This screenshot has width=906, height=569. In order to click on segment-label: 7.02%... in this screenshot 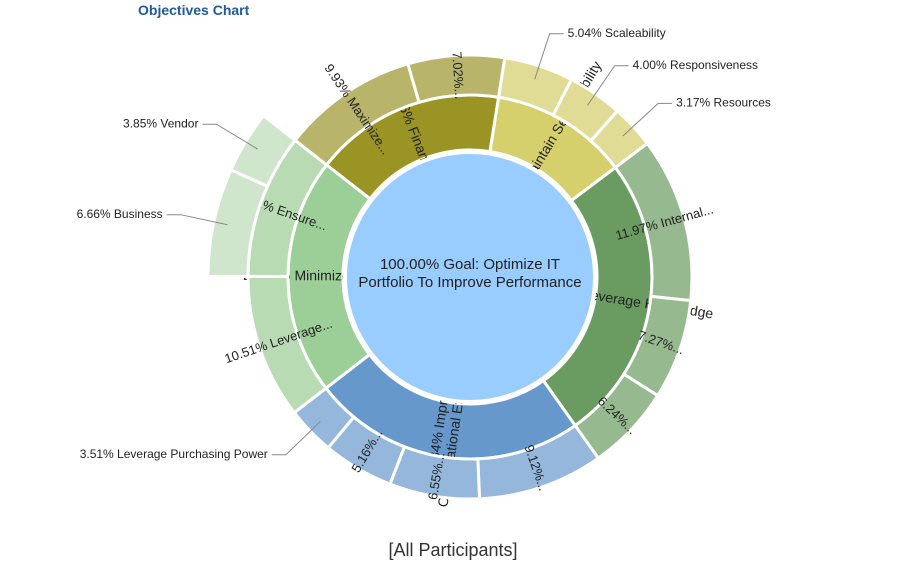, I will do `click(458, 75)`.